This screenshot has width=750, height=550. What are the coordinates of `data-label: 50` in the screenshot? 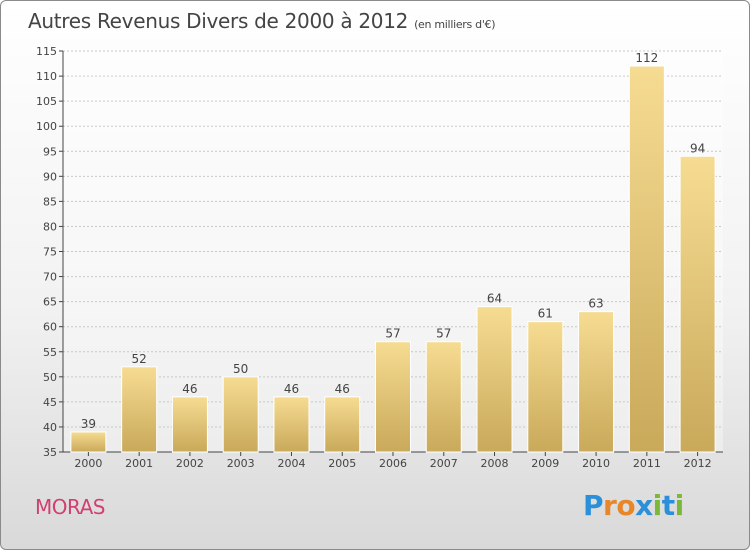 It's located at (240, 369).